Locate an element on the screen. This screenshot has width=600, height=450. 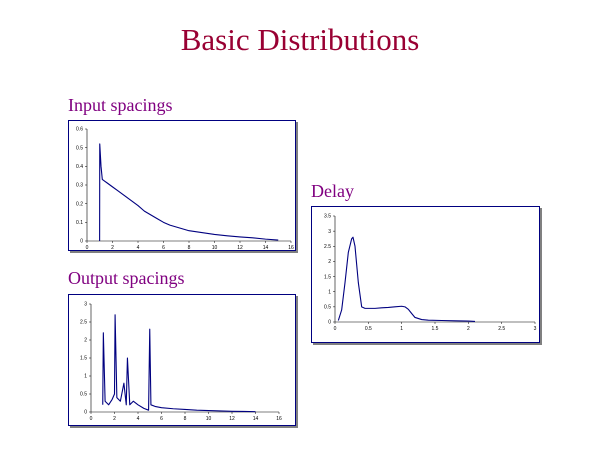
input-y-tick-label: 0.1 is located at coordinates (79, 223).